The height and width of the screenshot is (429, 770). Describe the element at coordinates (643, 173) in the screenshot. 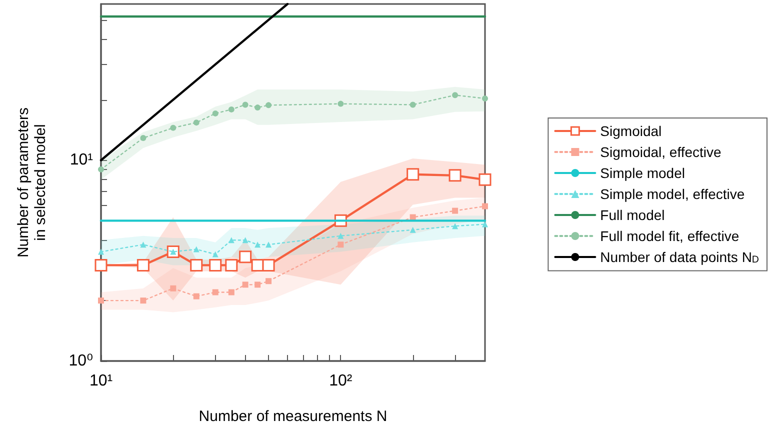

I see `legend-label: Simple model` at that location.